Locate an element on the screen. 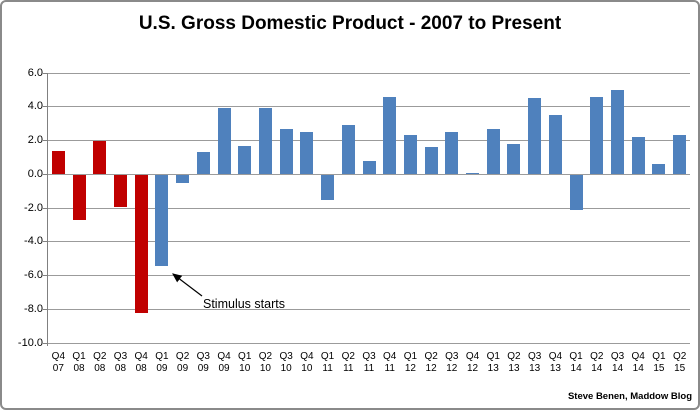  x-axis-label-Q1-09: Q1 09 is located at coordinates (162, 362).